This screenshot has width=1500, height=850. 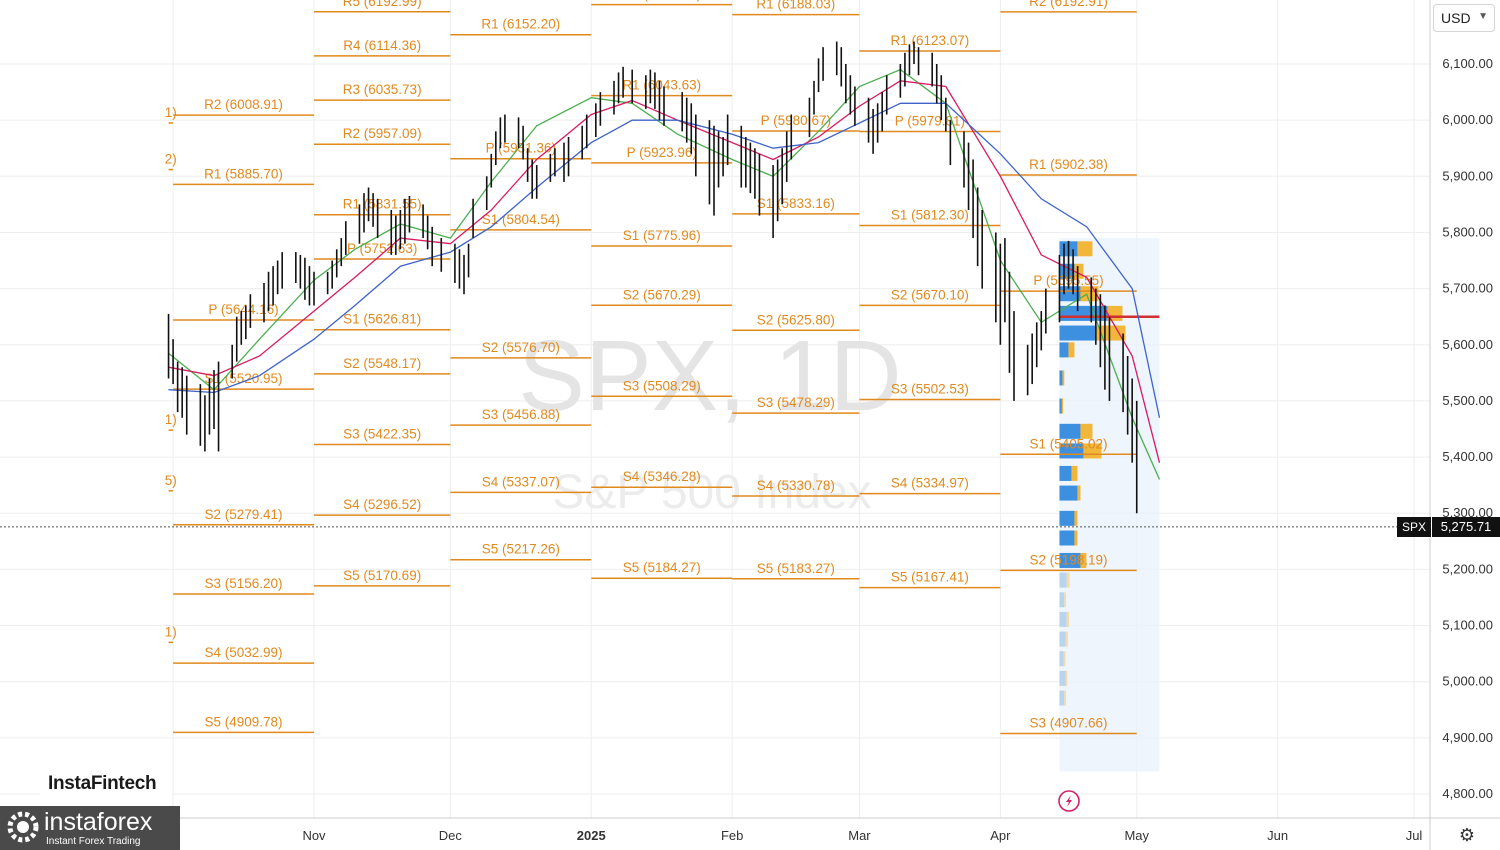 What do you see at coordinates (1277, 835) in the screenshot?
I see `month-tick-label: Jun` at bounding box center [1277, 835].